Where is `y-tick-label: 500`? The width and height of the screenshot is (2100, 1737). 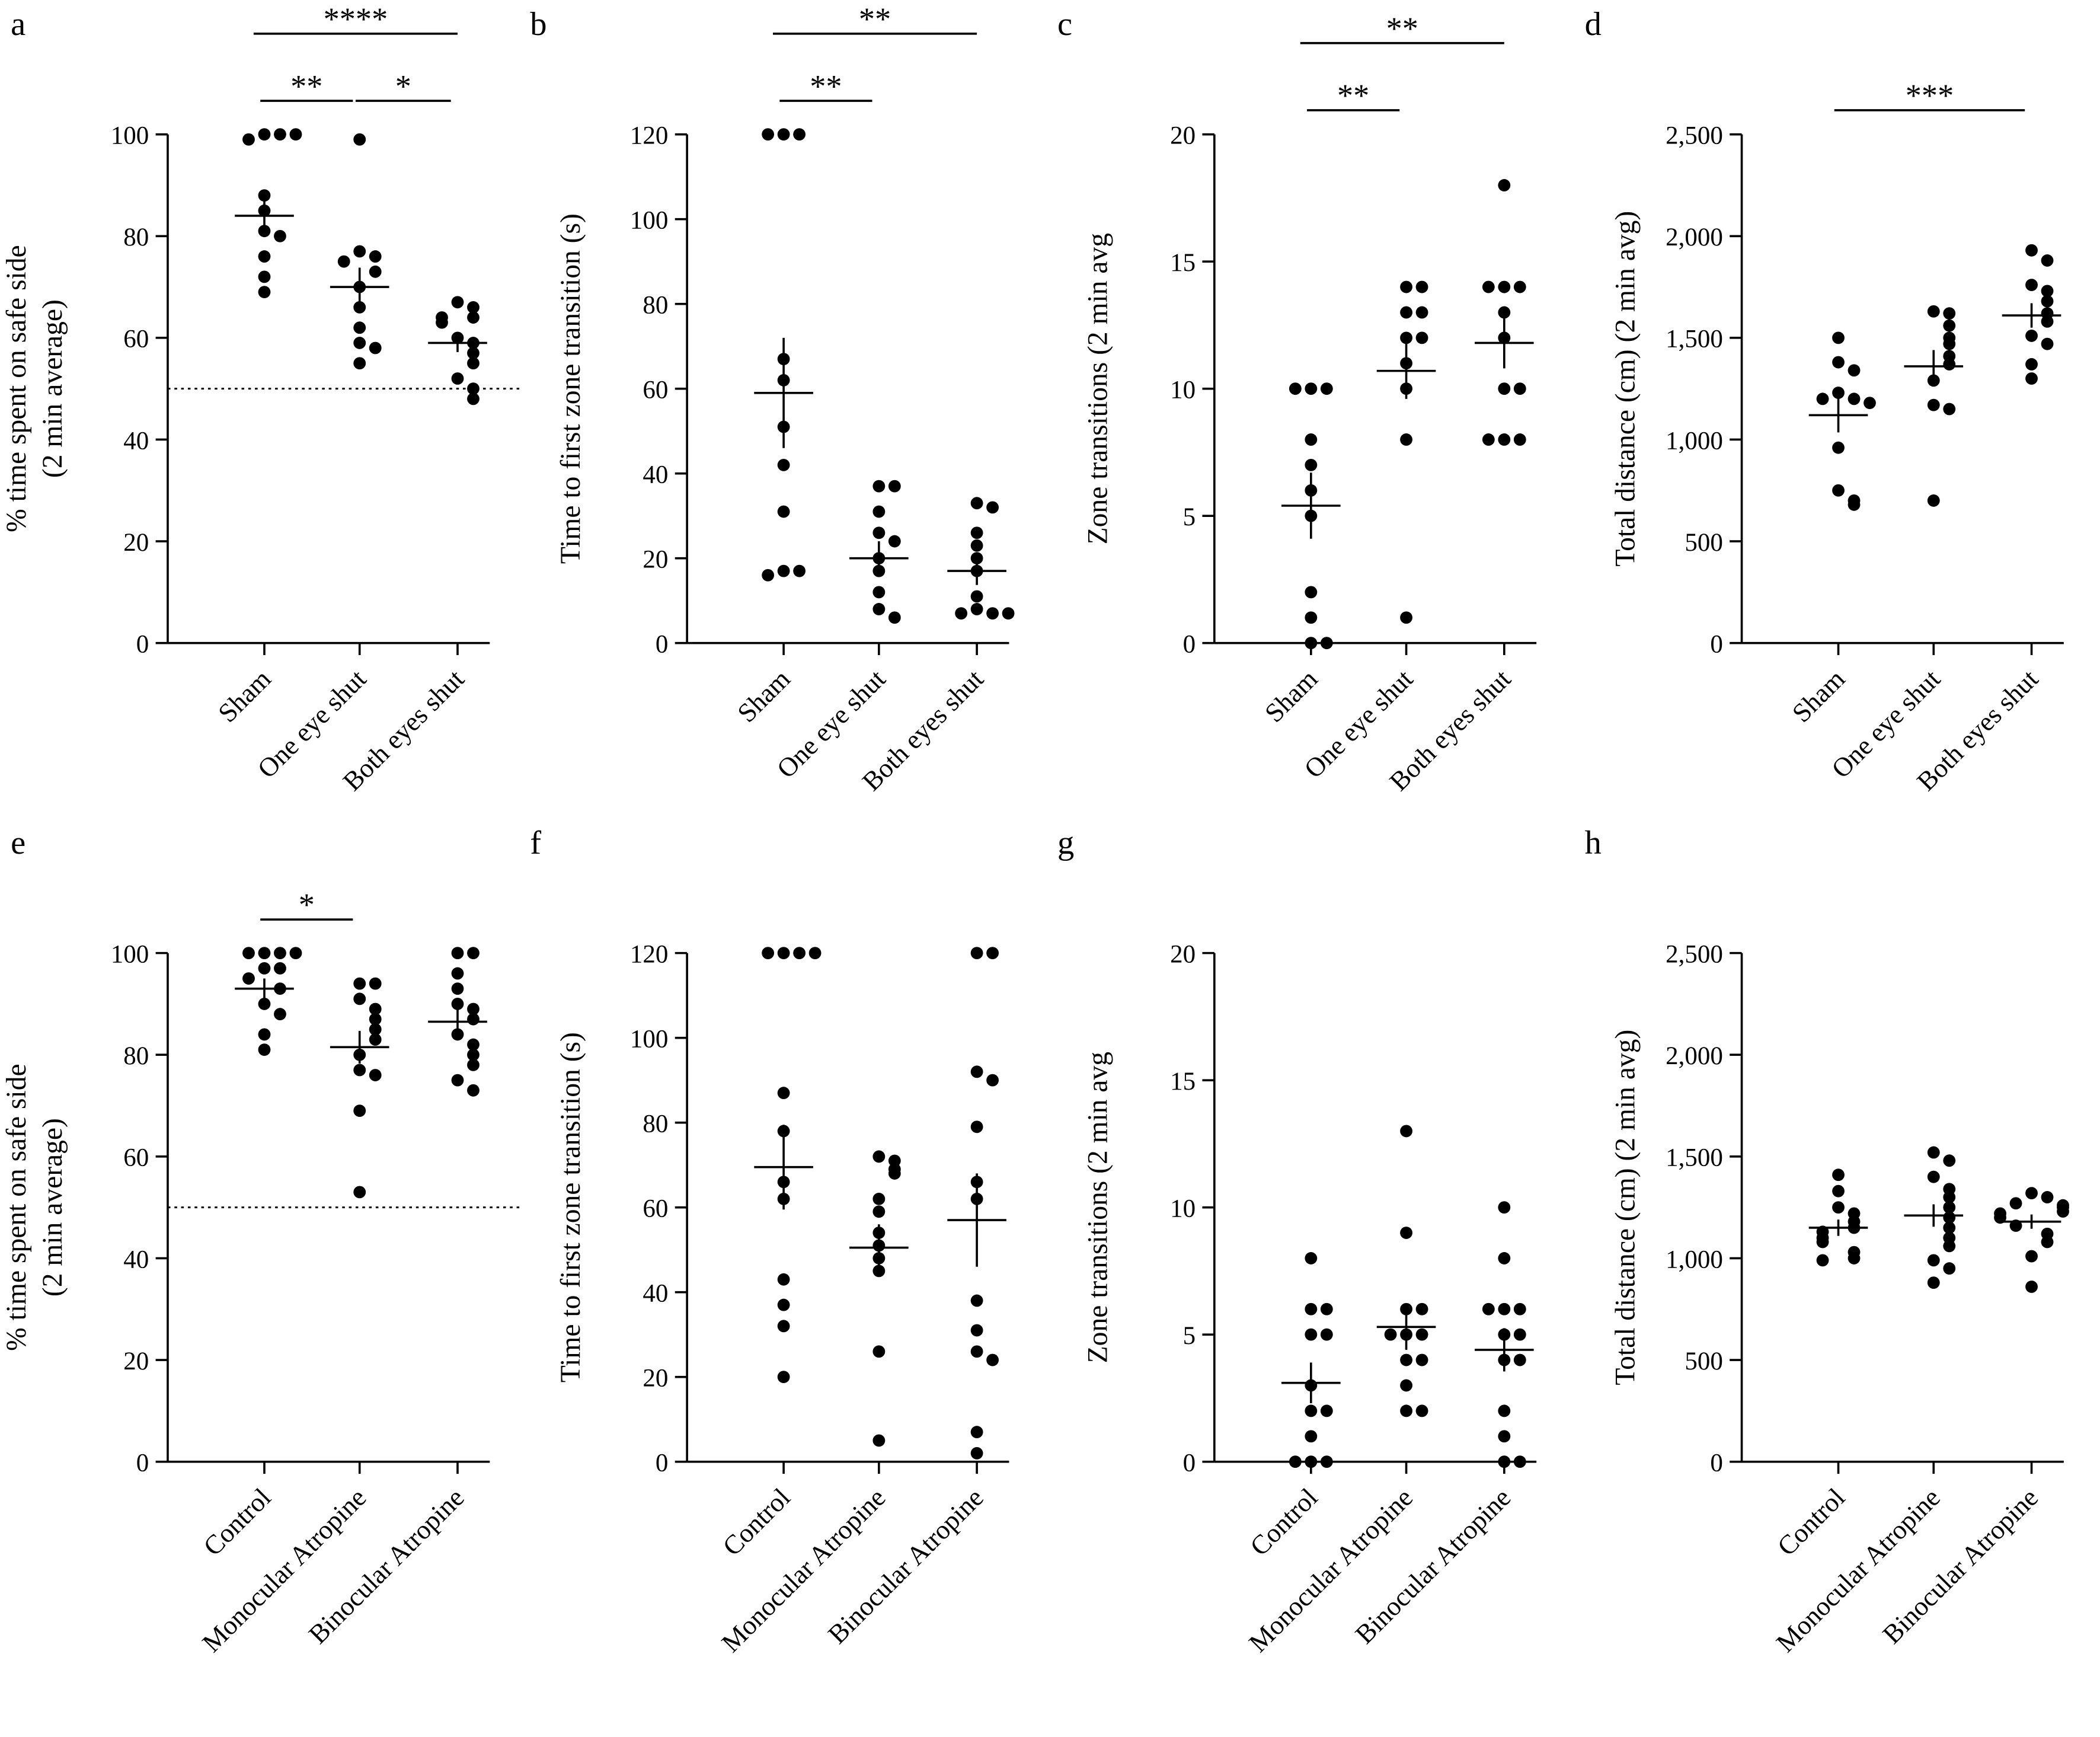
y-tick-label: 500 is located at coordinates (1704, 1361).